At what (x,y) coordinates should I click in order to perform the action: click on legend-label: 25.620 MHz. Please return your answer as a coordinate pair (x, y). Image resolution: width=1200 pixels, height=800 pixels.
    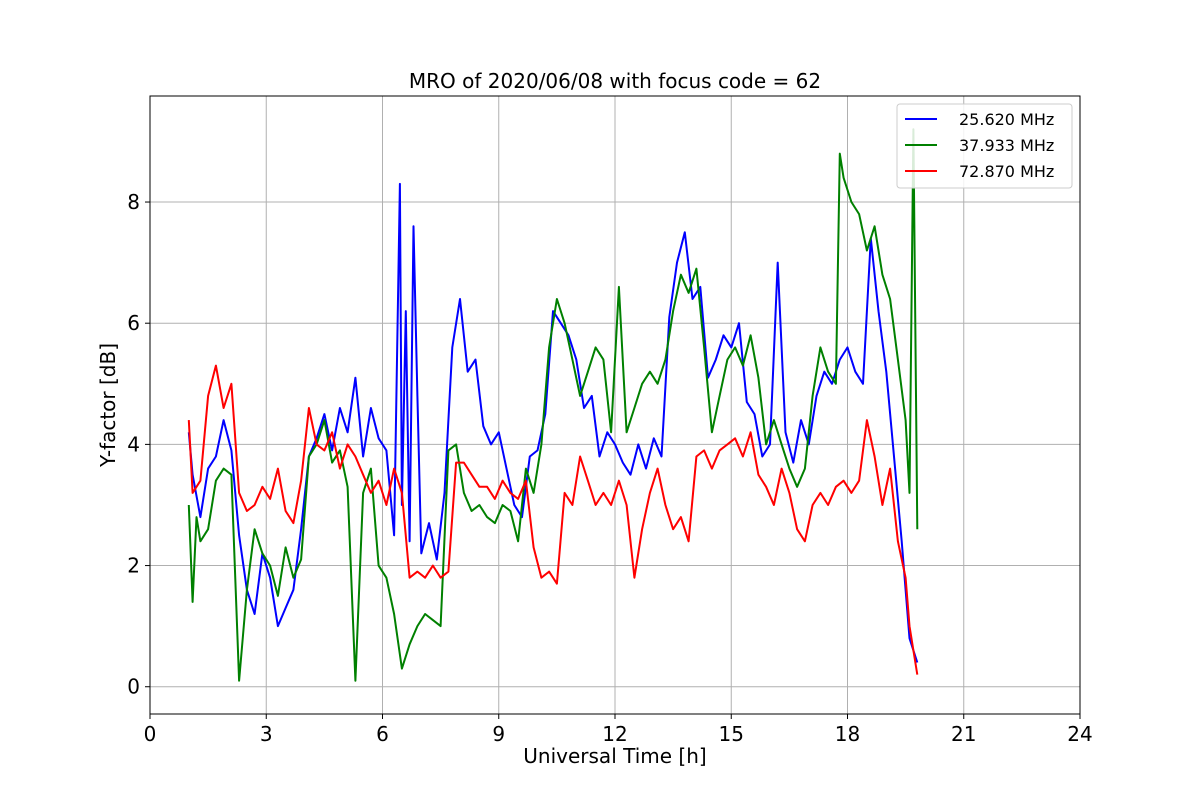
    Looking at the image, I should click on (1006, 119).